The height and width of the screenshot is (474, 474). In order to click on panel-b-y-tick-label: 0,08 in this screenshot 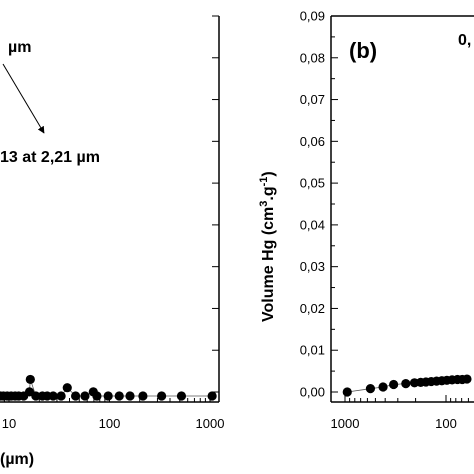, I will do `click(312, 57)`.